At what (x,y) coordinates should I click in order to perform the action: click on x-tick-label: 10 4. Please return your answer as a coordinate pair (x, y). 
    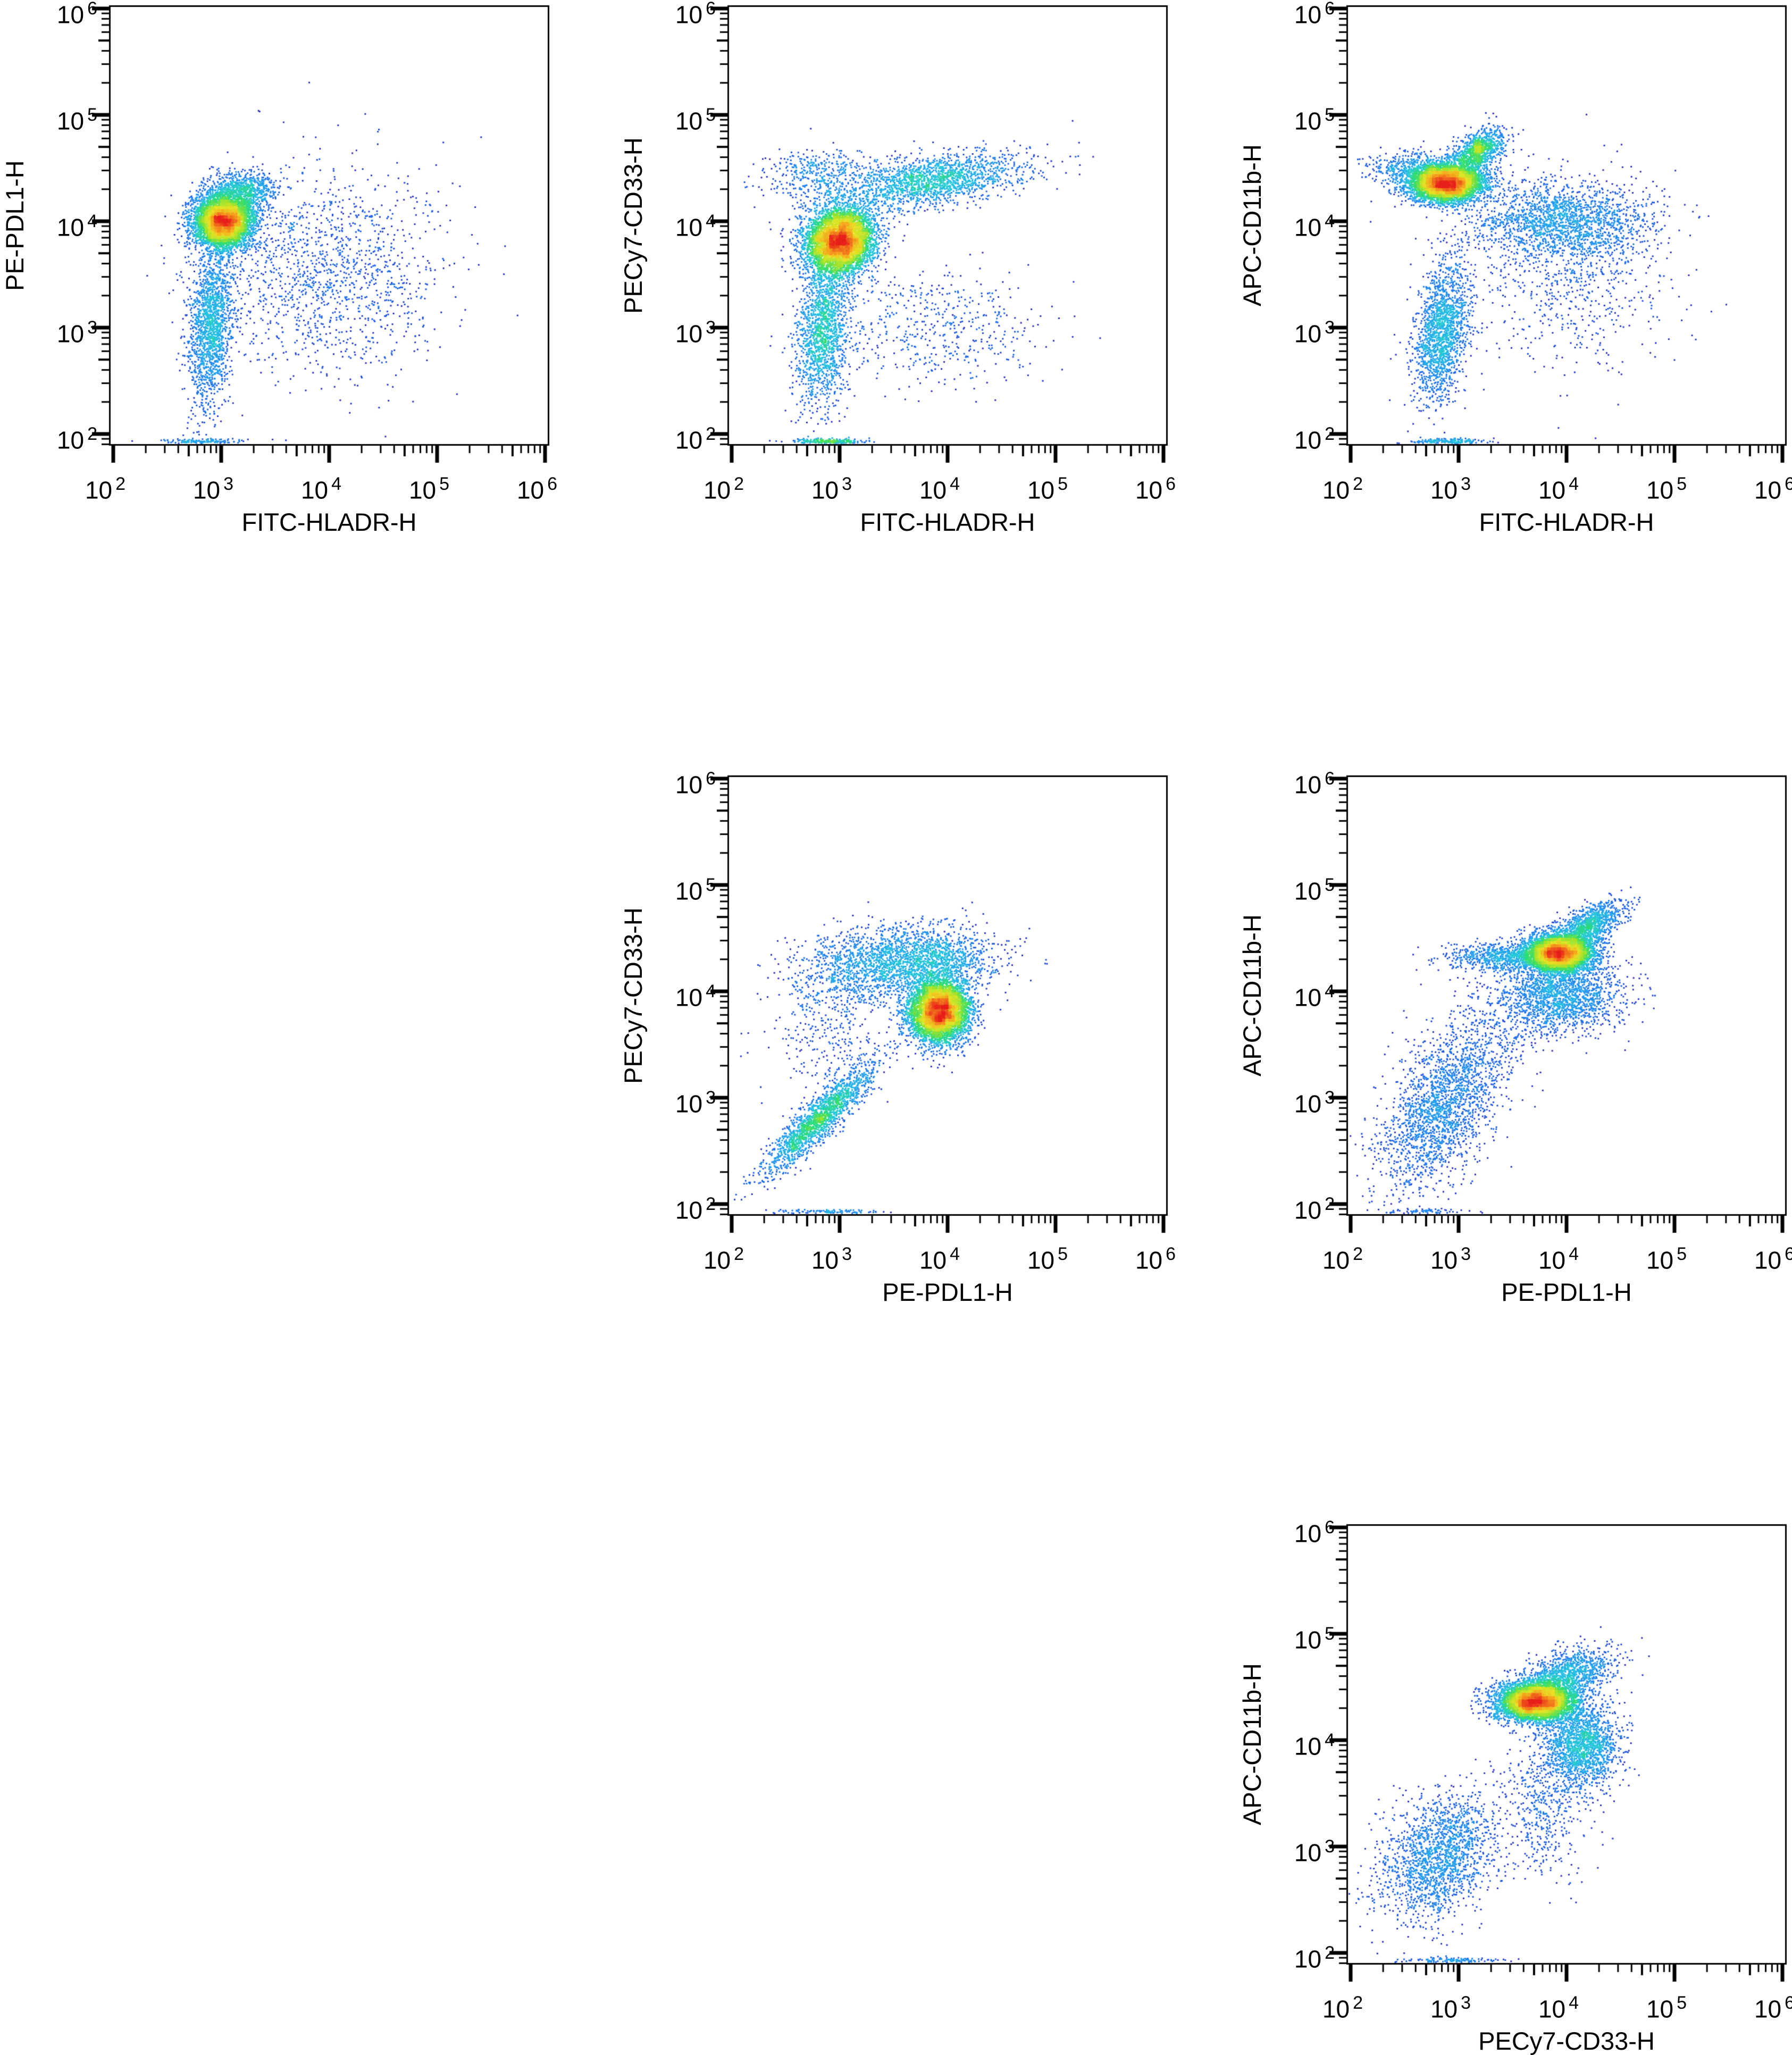
    Looking at the image, I should click on (939, 1257).